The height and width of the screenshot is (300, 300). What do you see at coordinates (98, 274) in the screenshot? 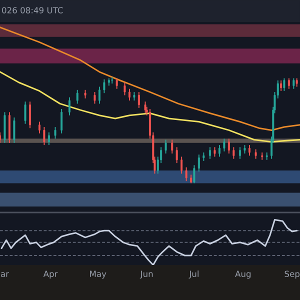
I see `x-tick-label: May` at bounding box center [98, 274].